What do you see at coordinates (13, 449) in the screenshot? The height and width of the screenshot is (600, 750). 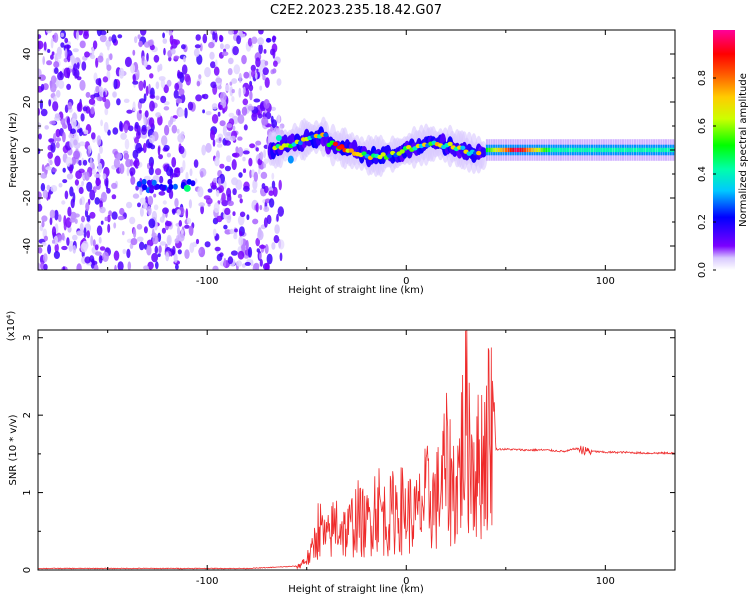 I see `snr-ylabel: SNR (10 * v/v)` at bounding box center [13, 449].